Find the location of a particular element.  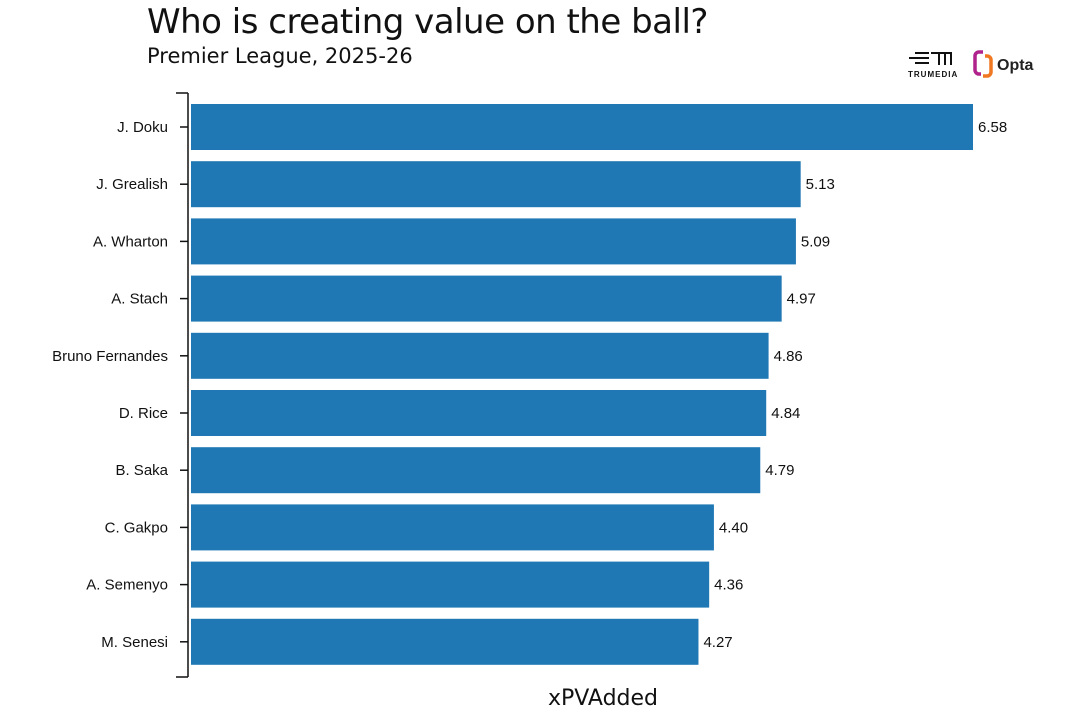

chart-subtitle: Premier League, 2025-26 is located at coordinates (280, 56).